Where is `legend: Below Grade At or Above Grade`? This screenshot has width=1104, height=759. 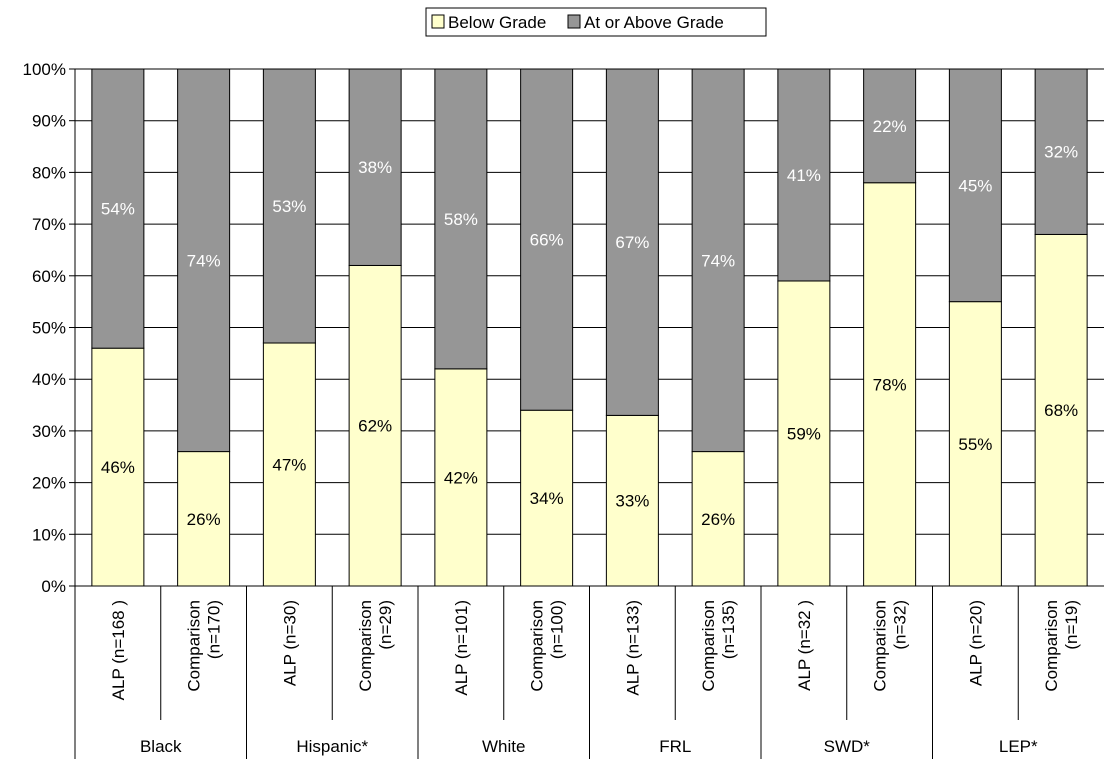
legend: Below Grade At or Above Grade is located at coordinates (596, 22).